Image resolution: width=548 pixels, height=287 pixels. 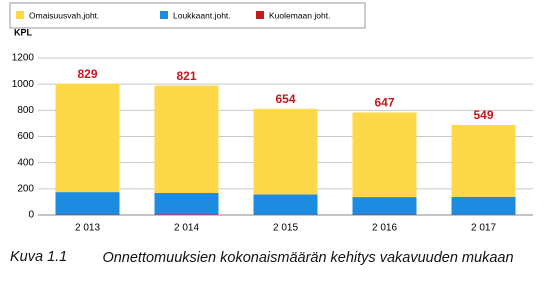 I want to click on legend-label: Loukkaant.joht., so click(x=202, y=15).